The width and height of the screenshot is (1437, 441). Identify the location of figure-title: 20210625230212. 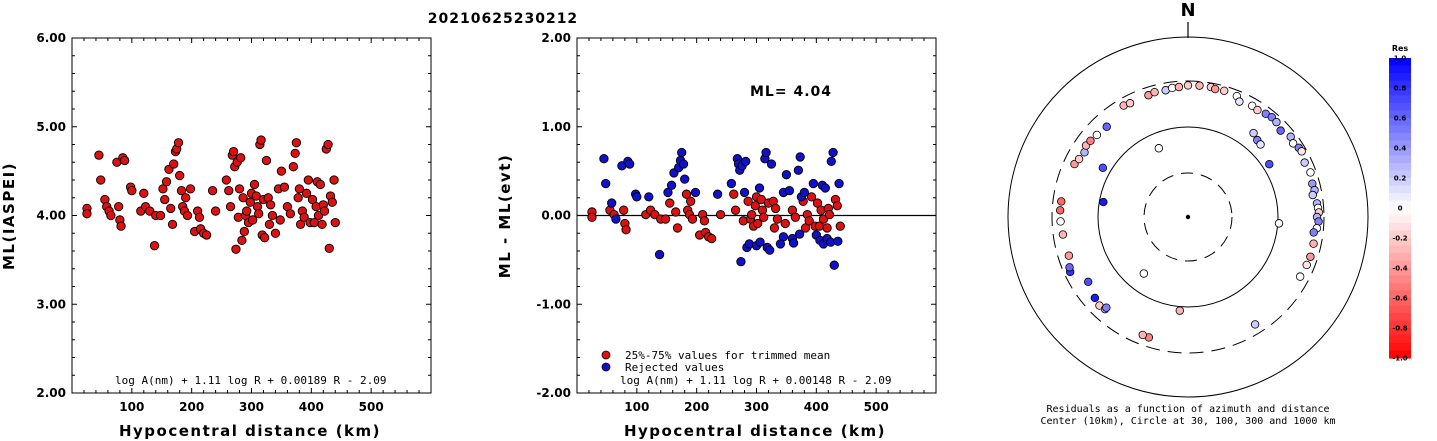
(503, 19).